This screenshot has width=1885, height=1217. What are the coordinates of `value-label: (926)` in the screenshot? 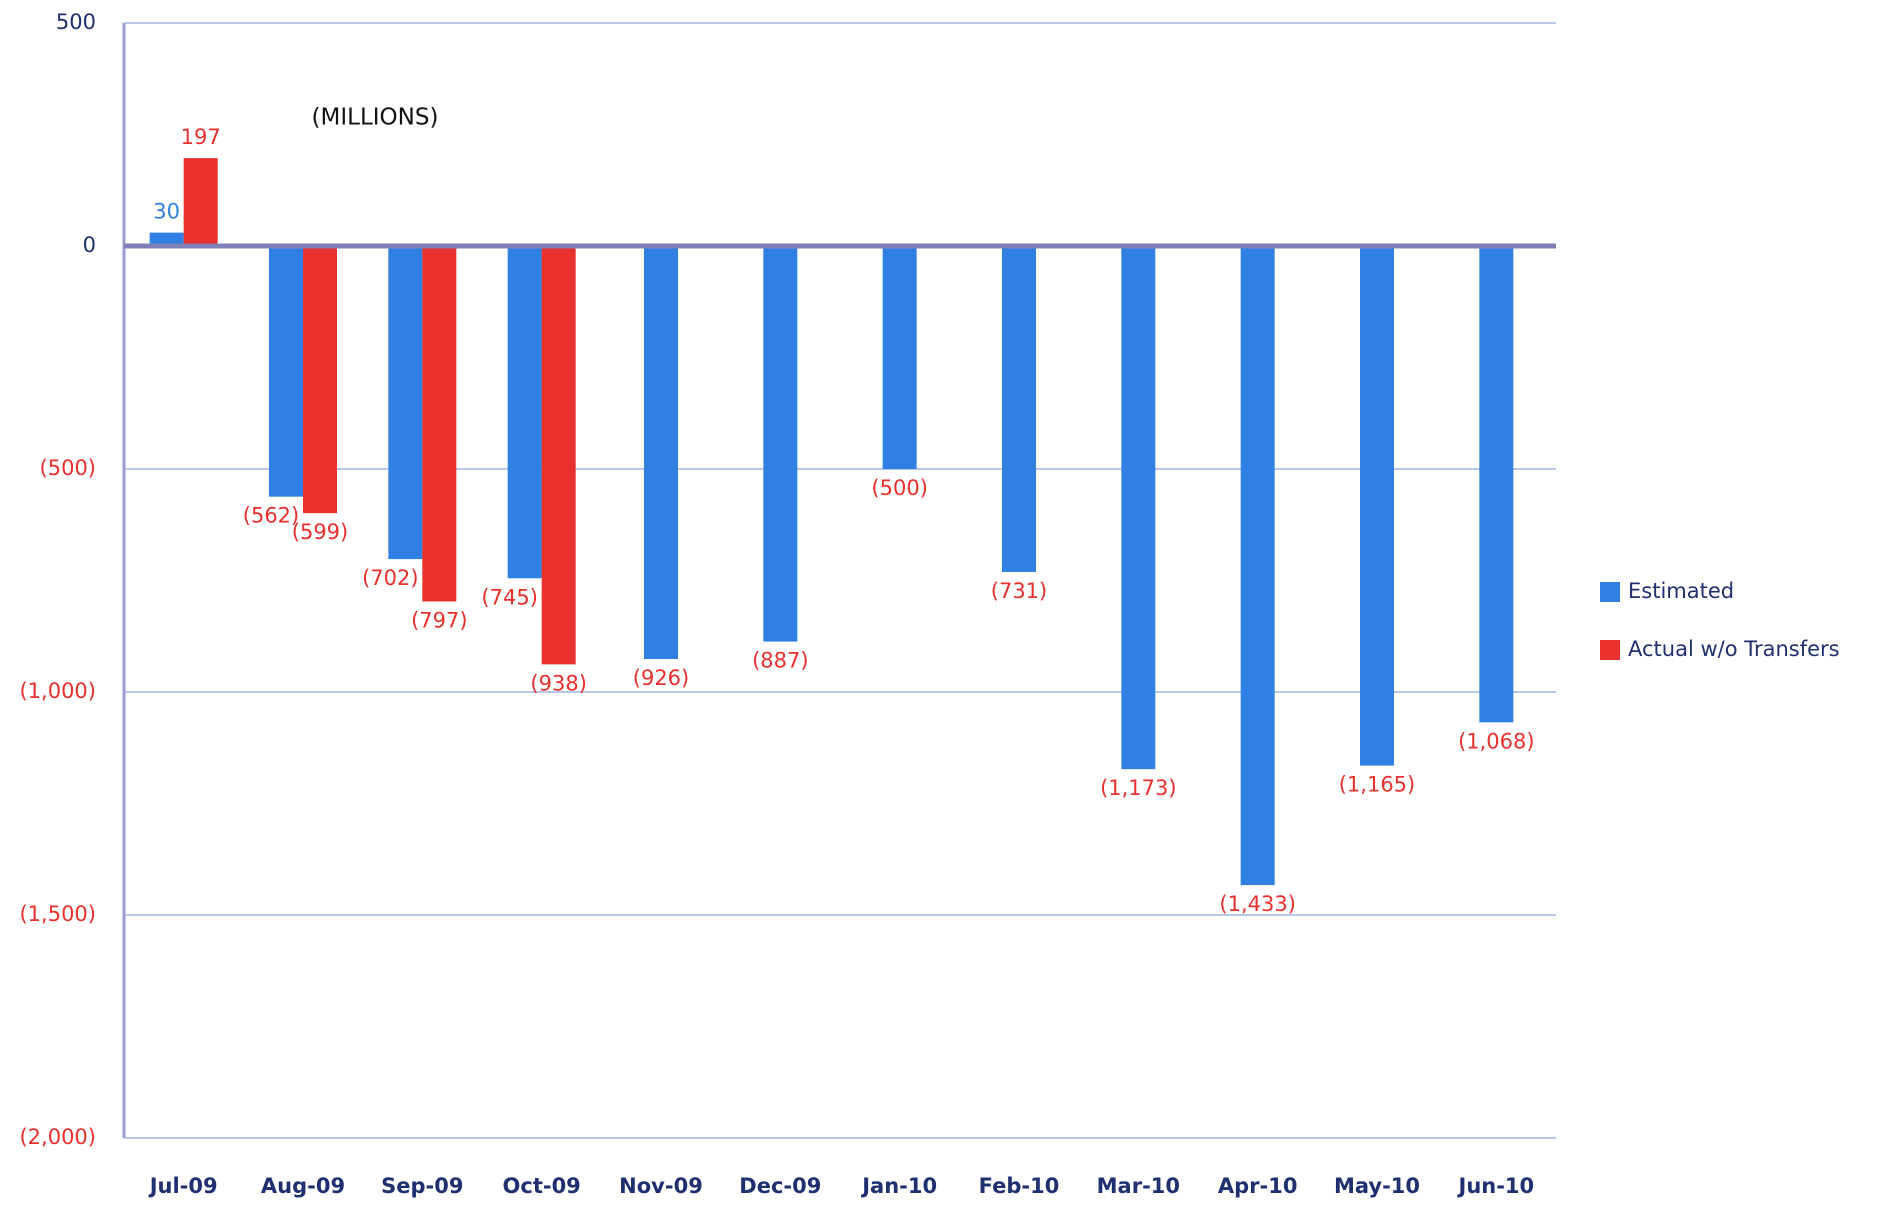 It's located at (661, 678).